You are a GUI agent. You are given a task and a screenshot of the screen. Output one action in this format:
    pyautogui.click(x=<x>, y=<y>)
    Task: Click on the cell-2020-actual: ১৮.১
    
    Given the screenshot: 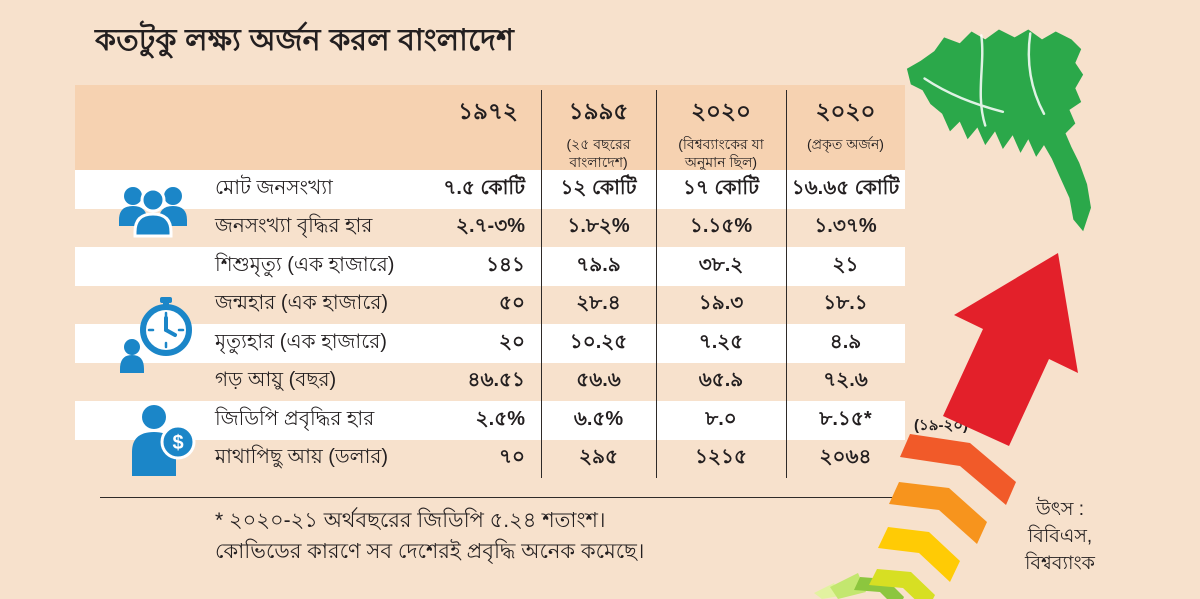 What is the action you would take?
    pyautogui.click(x=845, y=303)
    